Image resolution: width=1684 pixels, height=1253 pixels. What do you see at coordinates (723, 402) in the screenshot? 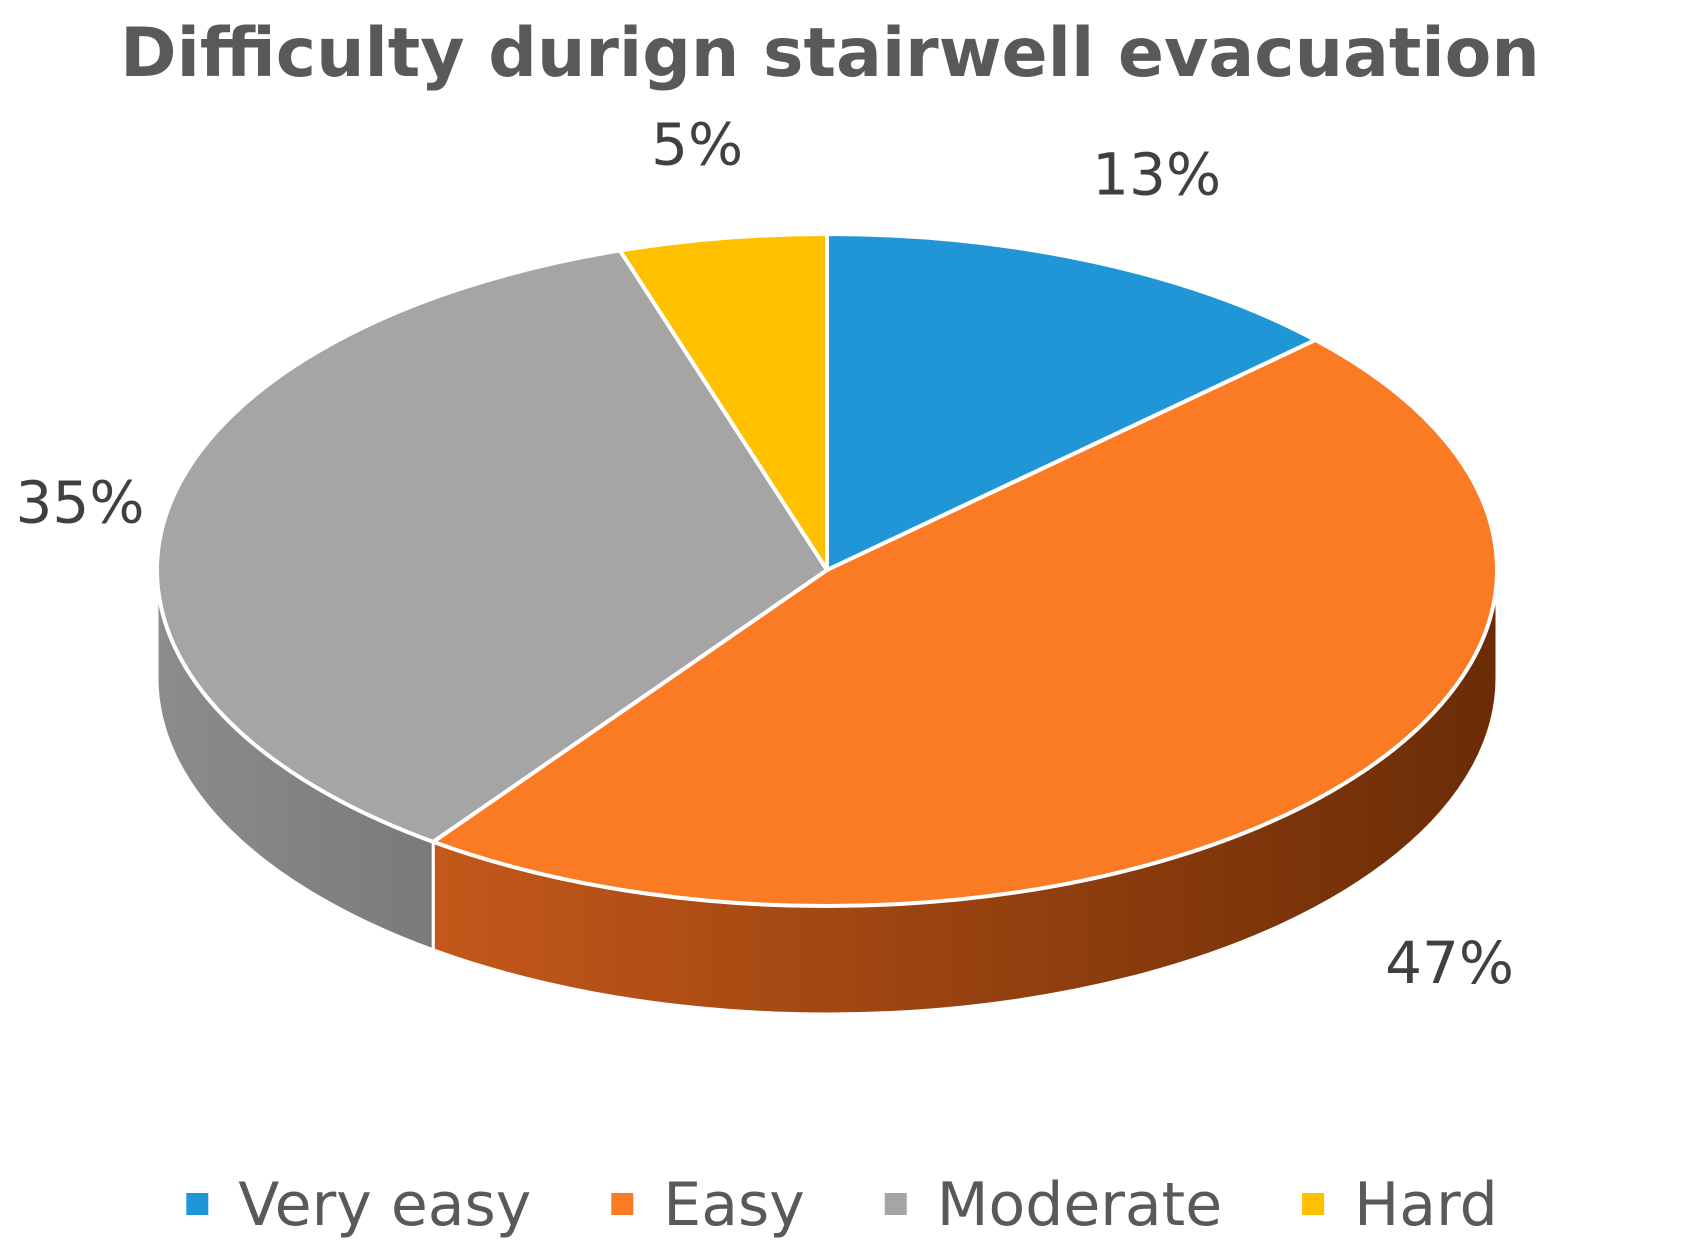
I see `slice-hard` at bounding box center [723, 402].